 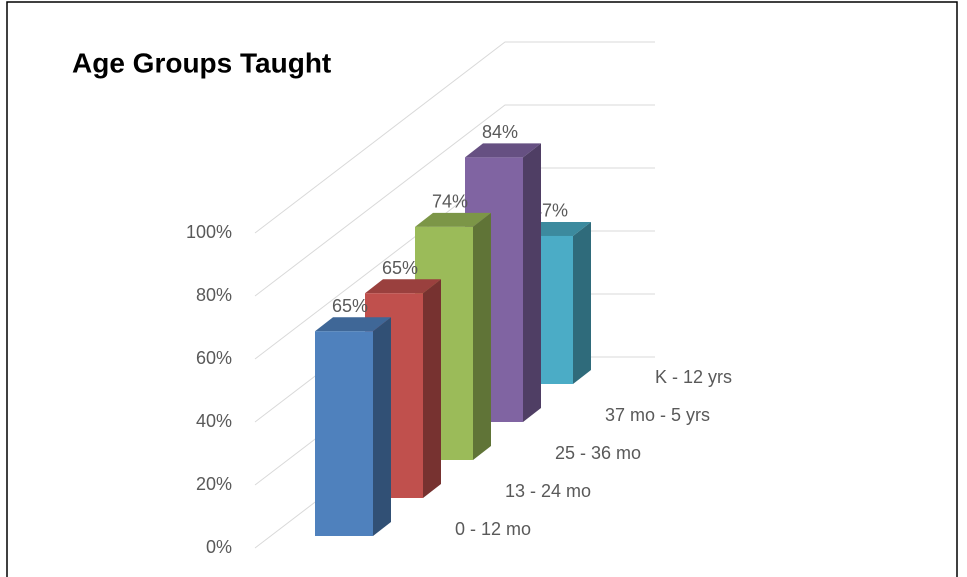 What do you see at coordinates (214, 358) in the screenshot?
I see `y-tick-label: 60%` at bounding box center [214, 358].